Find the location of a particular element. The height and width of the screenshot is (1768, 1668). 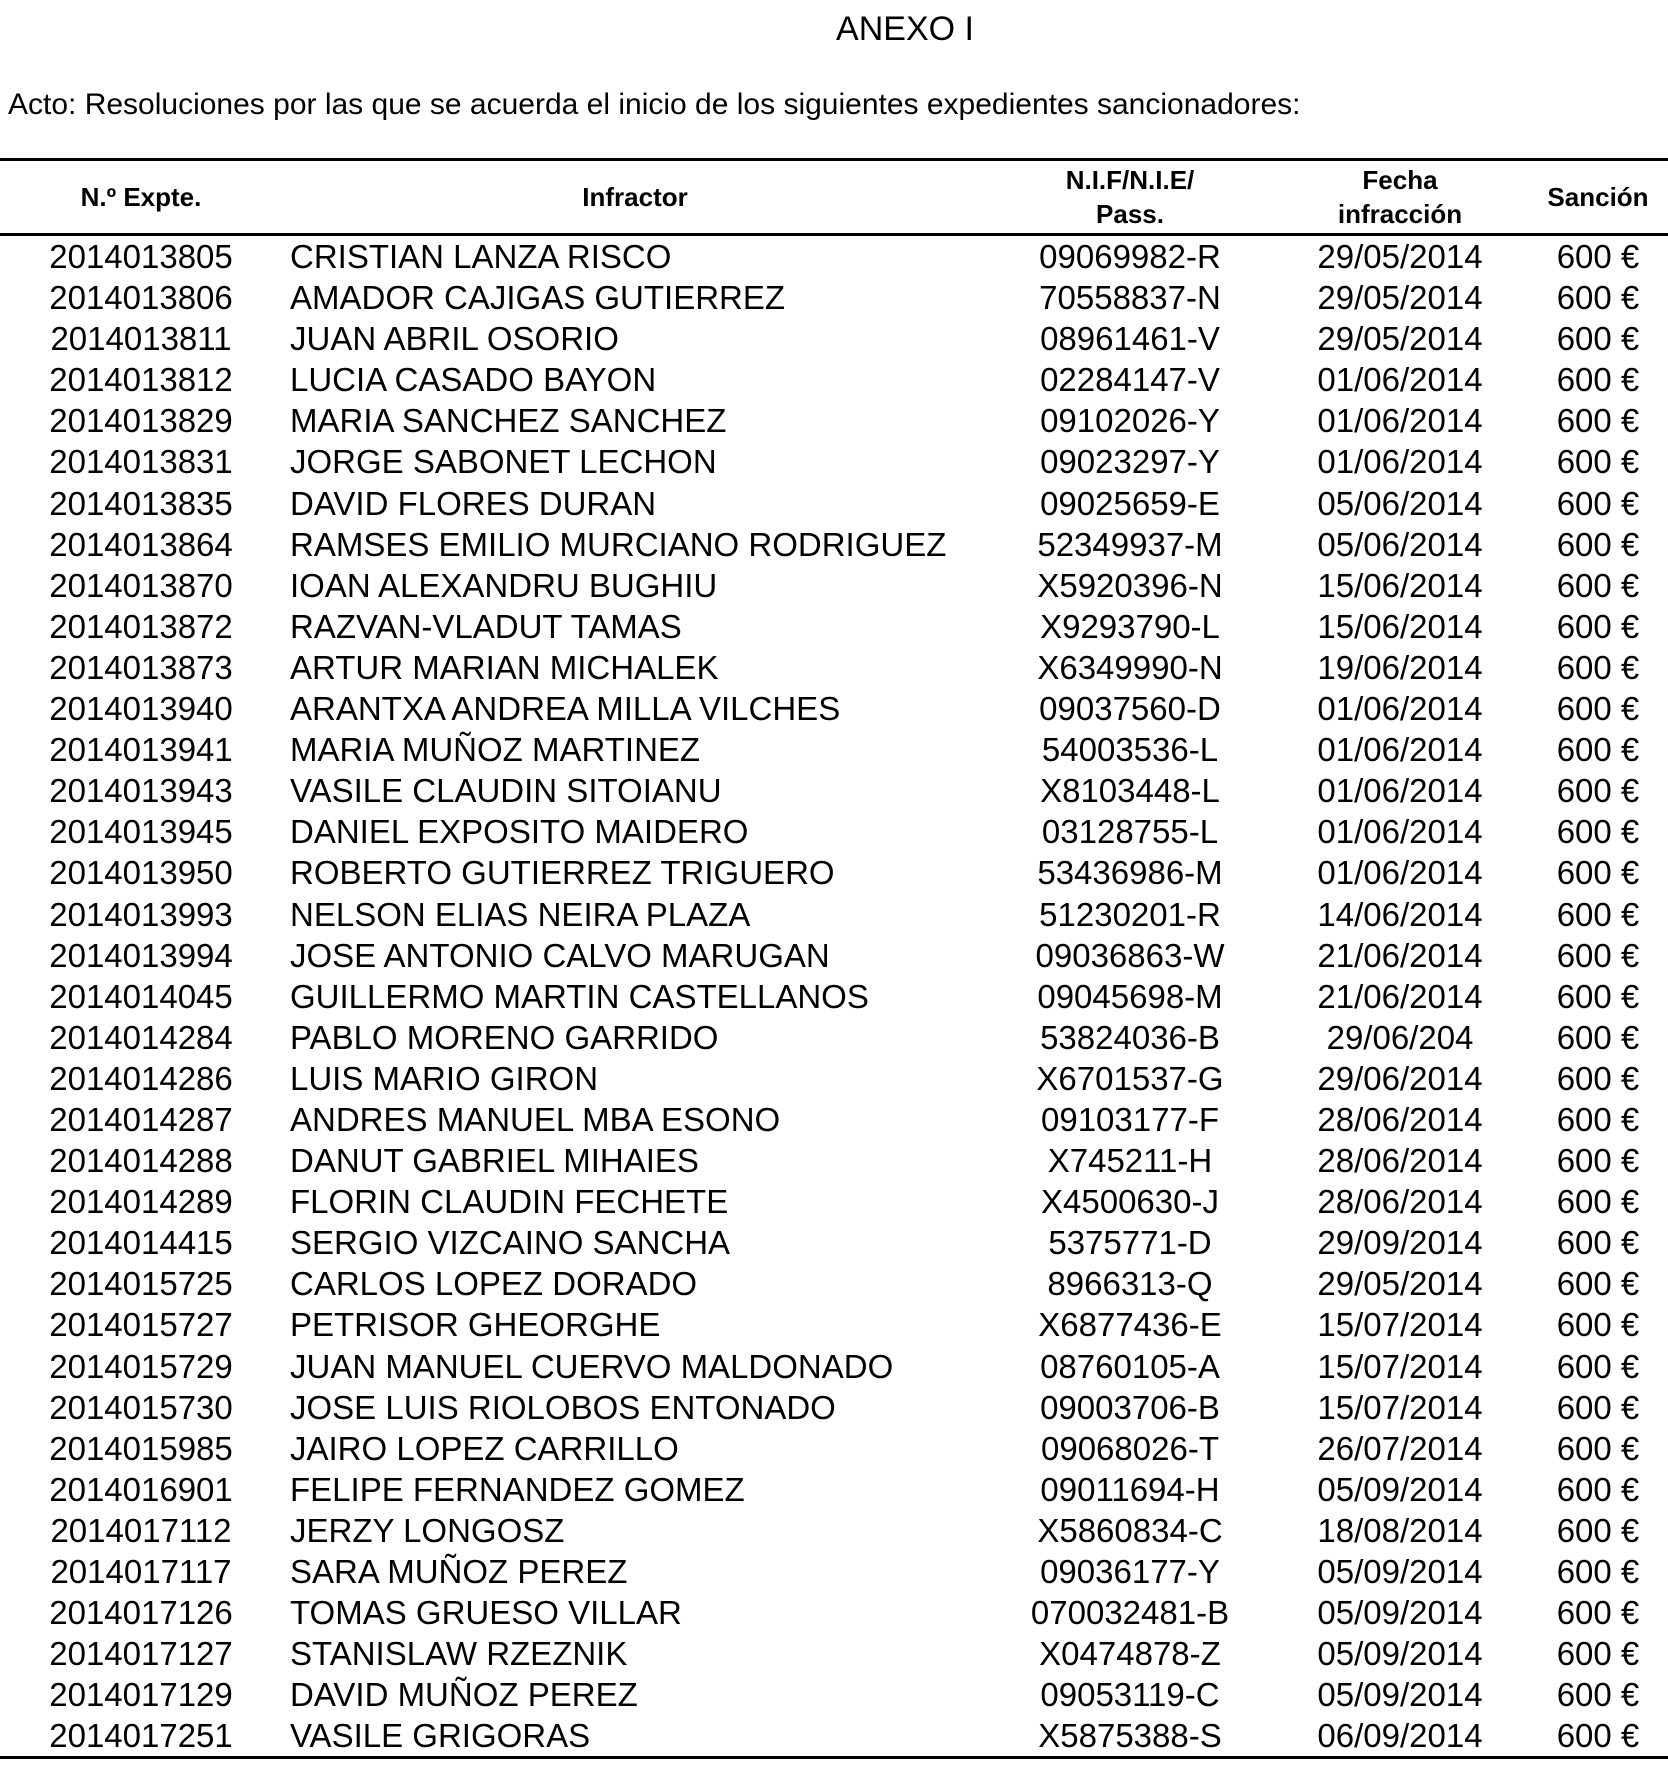

infractor-cell: JUAN MANUEL CUERVO MALDONADO is located at coordinates (592, 1366).